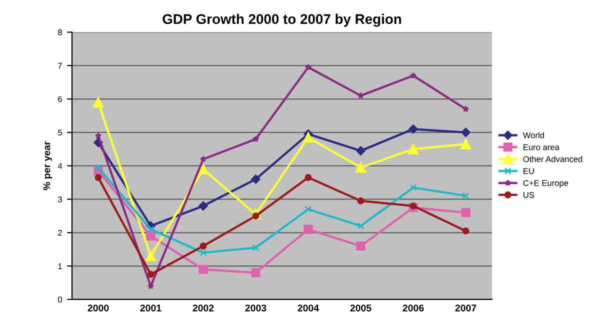 The height and width of the screenshot is (322, 600). What do you see at coordinates (60, 166) in the screenshot?
I see `y-tick-label: 4` at bounding box center [60, 166].